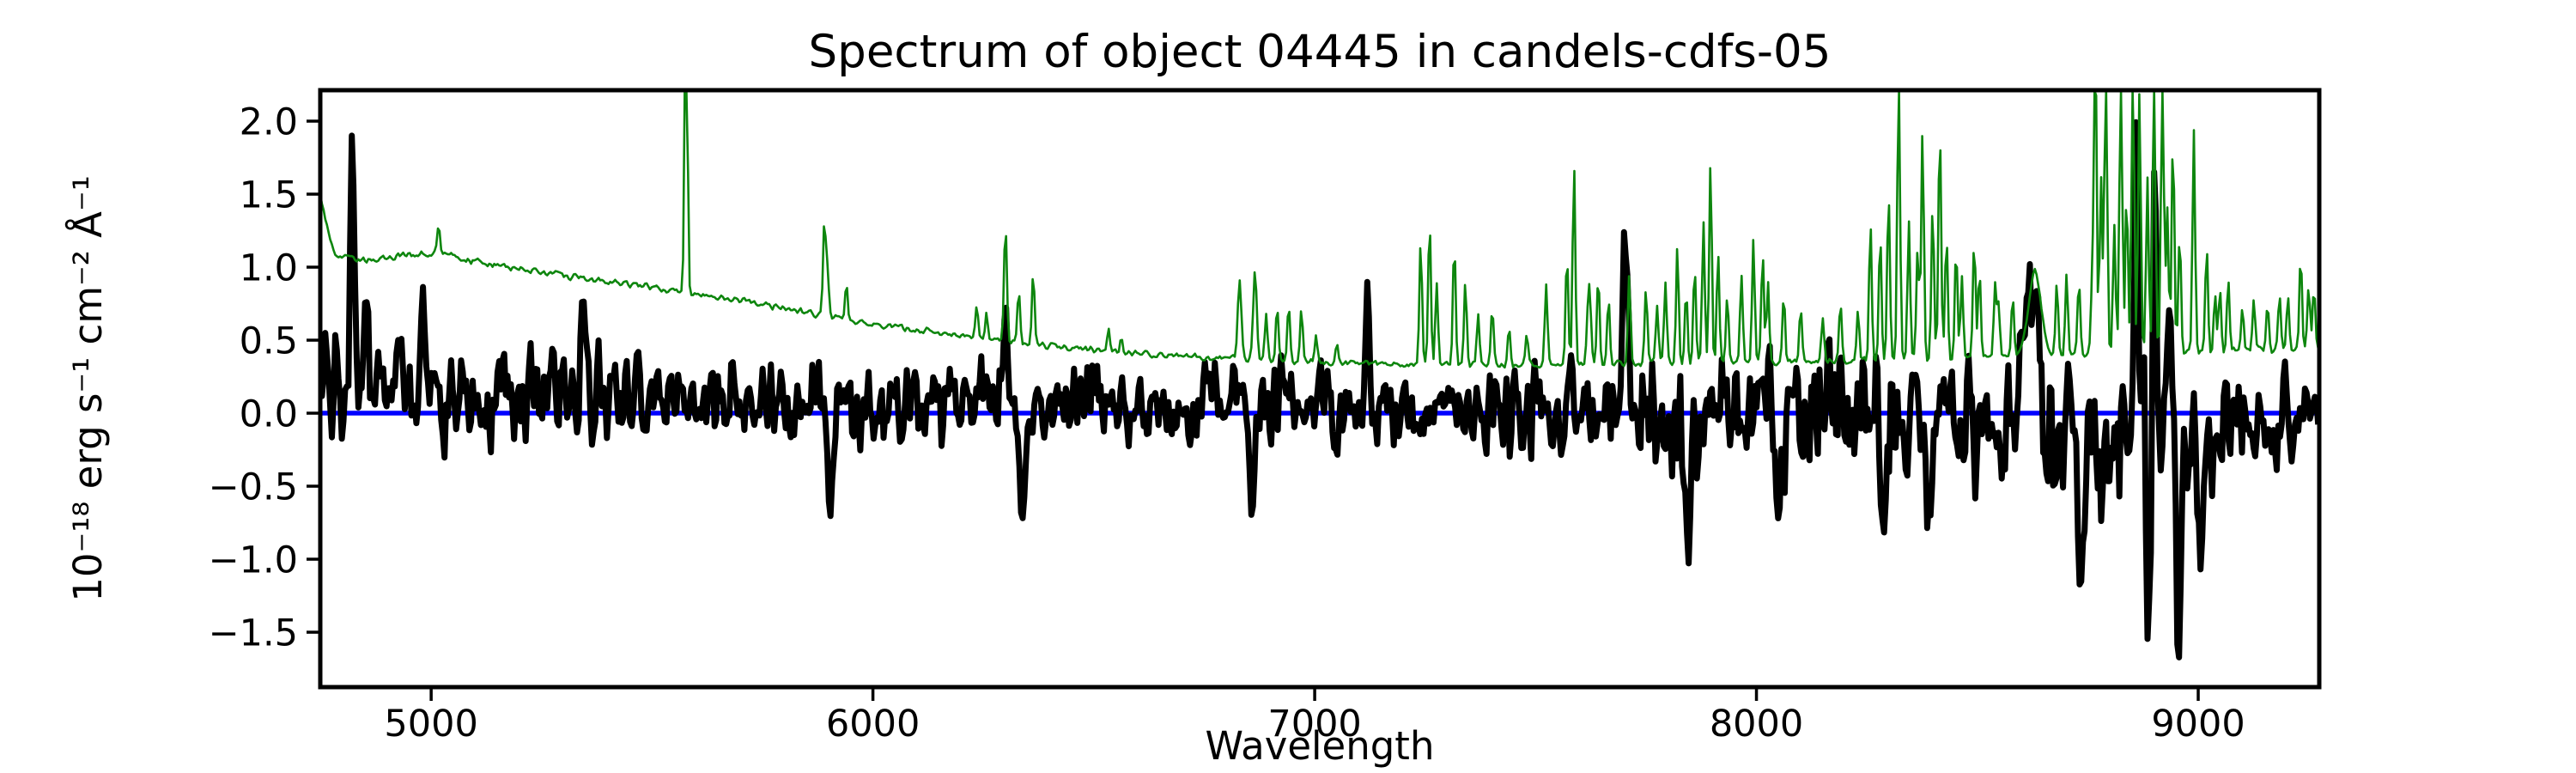  I want to click on x-tick-label: 5000, so click(431, 724).